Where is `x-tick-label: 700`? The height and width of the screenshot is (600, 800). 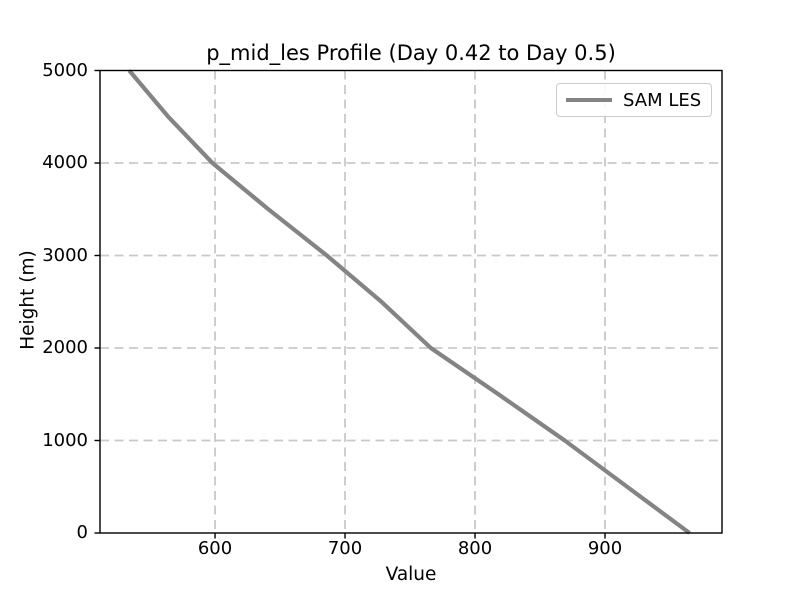 x-tick-label: 700 is located at coordinates (345, 548).